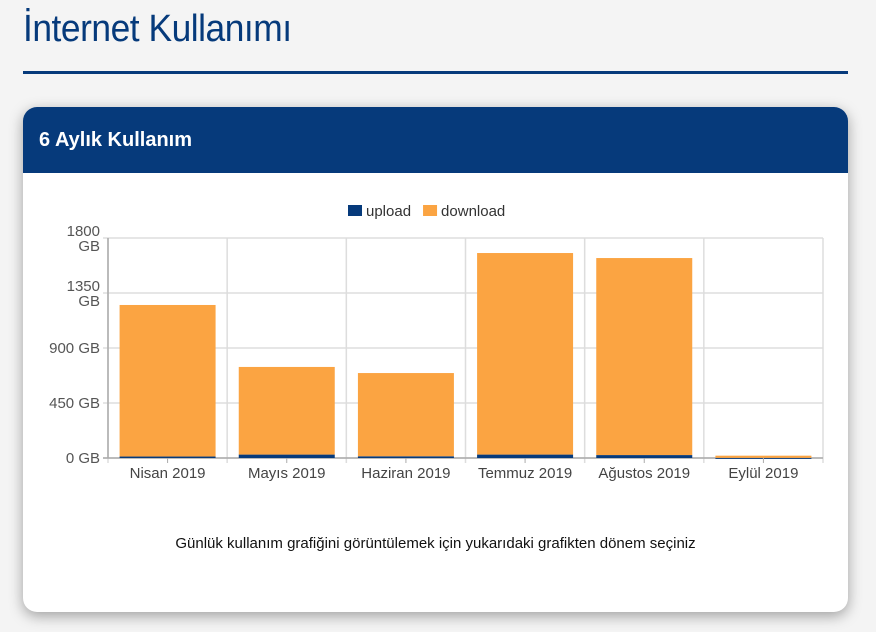  What do you see at coordinates (644, 473) in the screenshot?
I see `x-tick-label: Ağustos 2019` at bounding box center [644, 473].